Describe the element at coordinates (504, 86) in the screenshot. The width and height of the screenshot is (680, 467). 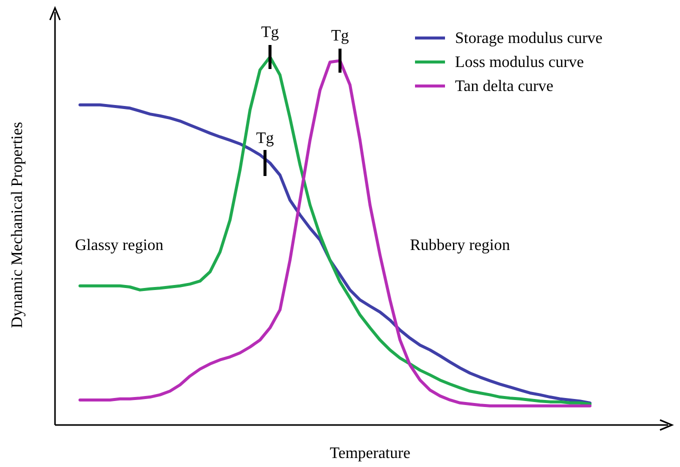
I see `legend-label: Tan delta curve` at that location.